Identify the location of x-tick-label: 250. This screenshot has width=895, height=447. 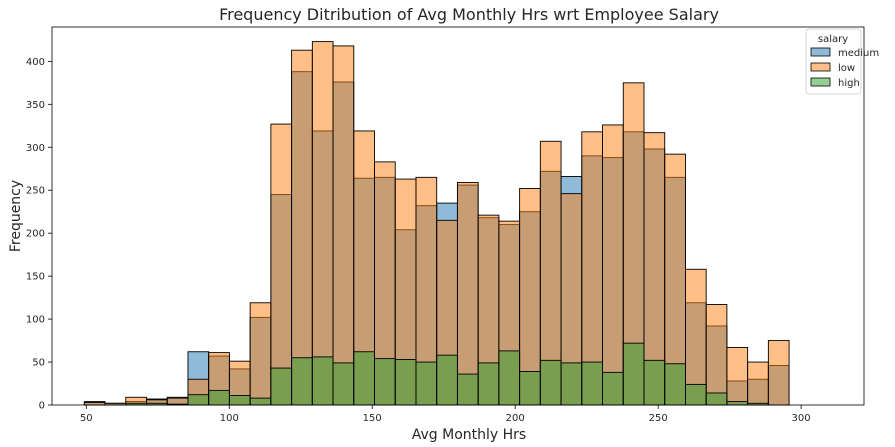
(658, 418).